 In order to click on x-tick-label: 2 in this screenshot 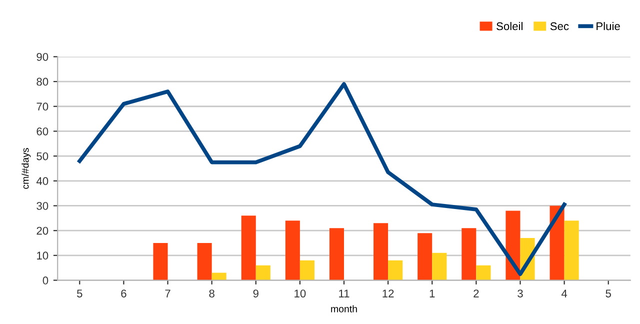, I will do `click(476, 294)`.